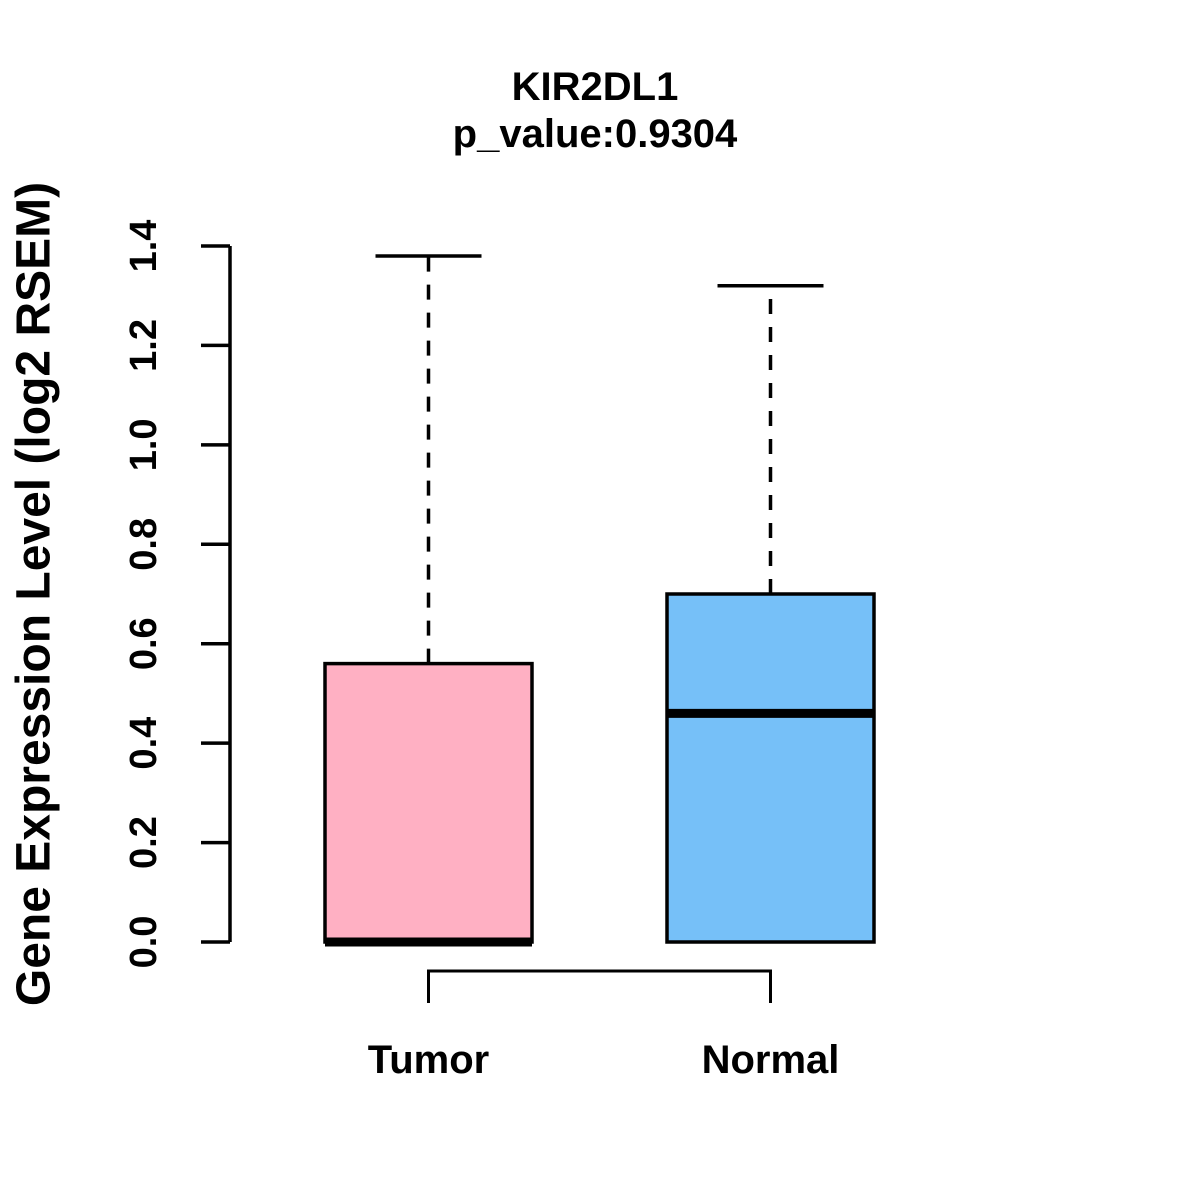 The image size is (1200, 1200). I want to click on p-value-subtitle: p_value:0.9304, so click(595, 134).